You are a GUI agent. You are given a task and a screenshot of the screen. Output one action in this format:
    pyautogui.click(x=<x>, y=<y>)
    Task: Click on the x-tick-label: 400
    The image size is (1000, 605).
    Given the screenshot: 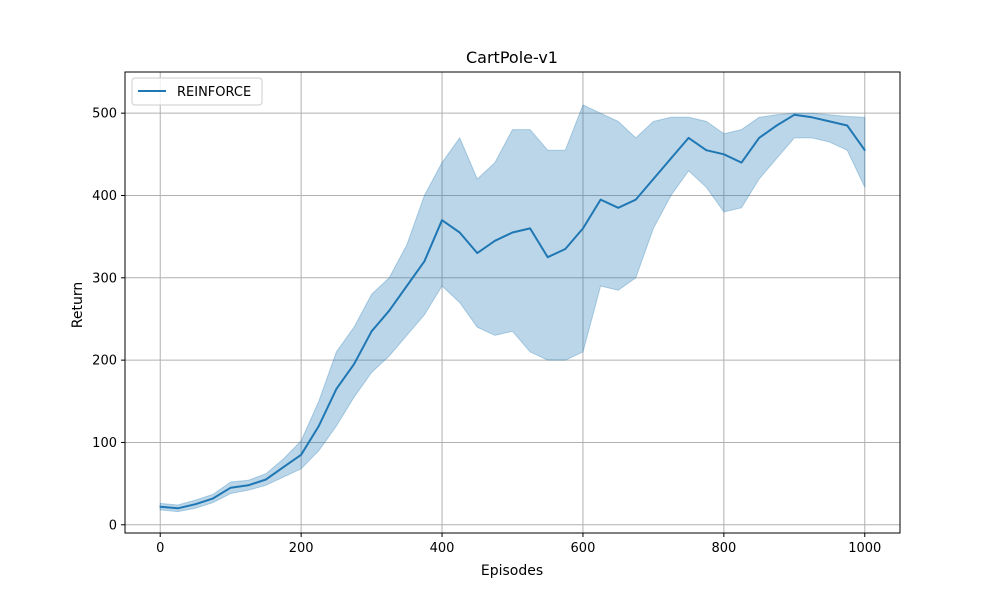 What is the action you would take?
    pyautogui.click(x=442, y=548)
    